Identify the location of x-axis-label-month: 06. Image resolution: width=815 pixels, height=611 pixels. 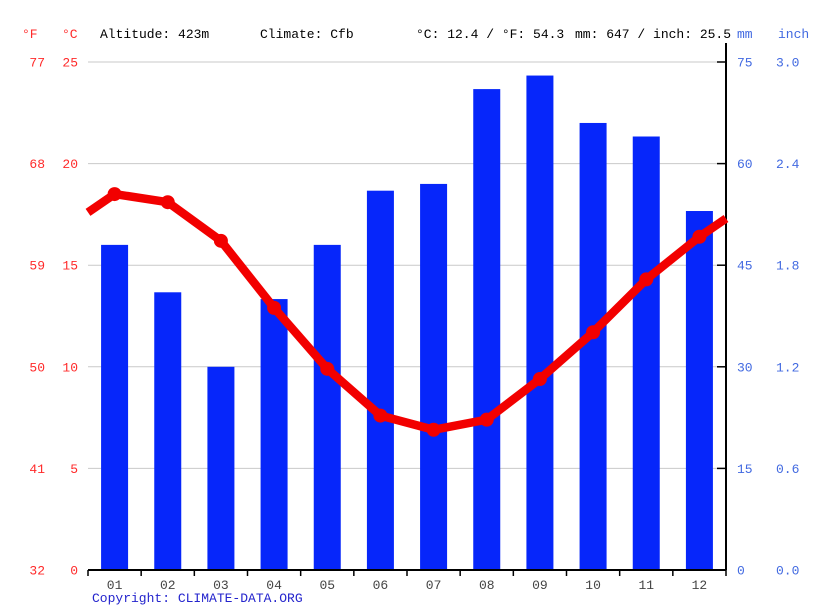
(381, 585).